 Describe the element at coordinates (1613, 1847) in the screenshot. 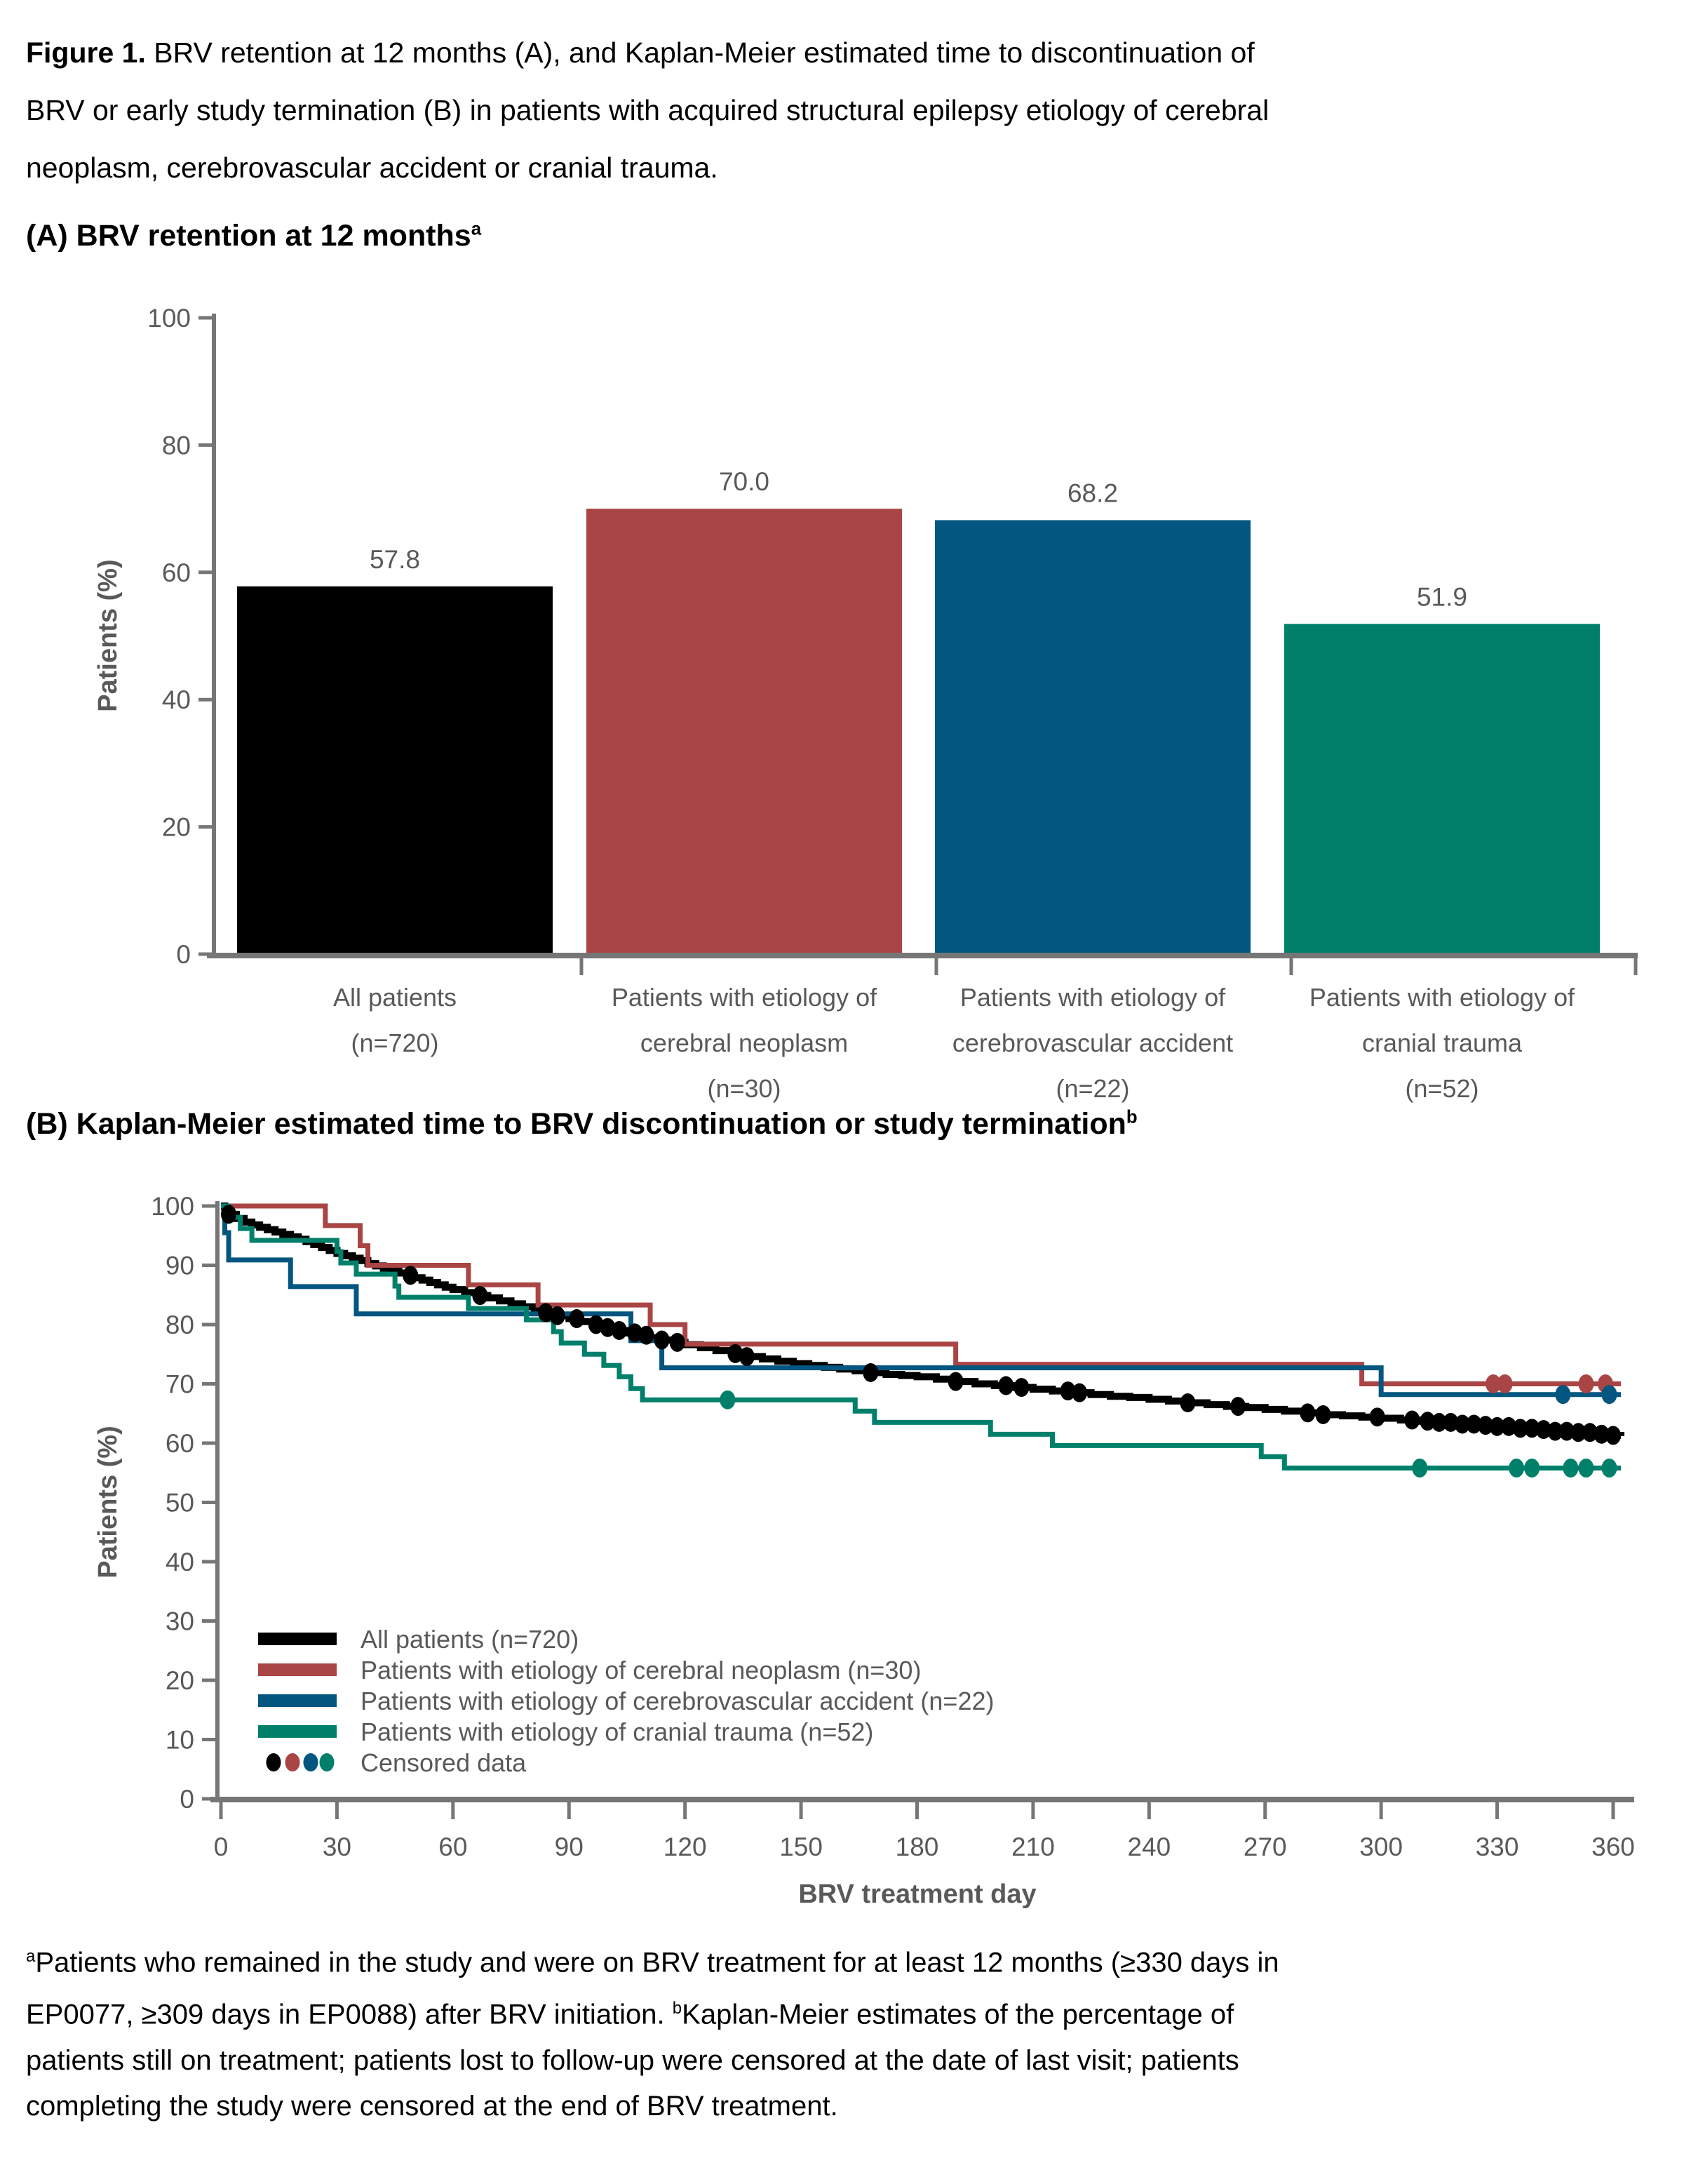

I see `x-tick-label: 360` at that location.